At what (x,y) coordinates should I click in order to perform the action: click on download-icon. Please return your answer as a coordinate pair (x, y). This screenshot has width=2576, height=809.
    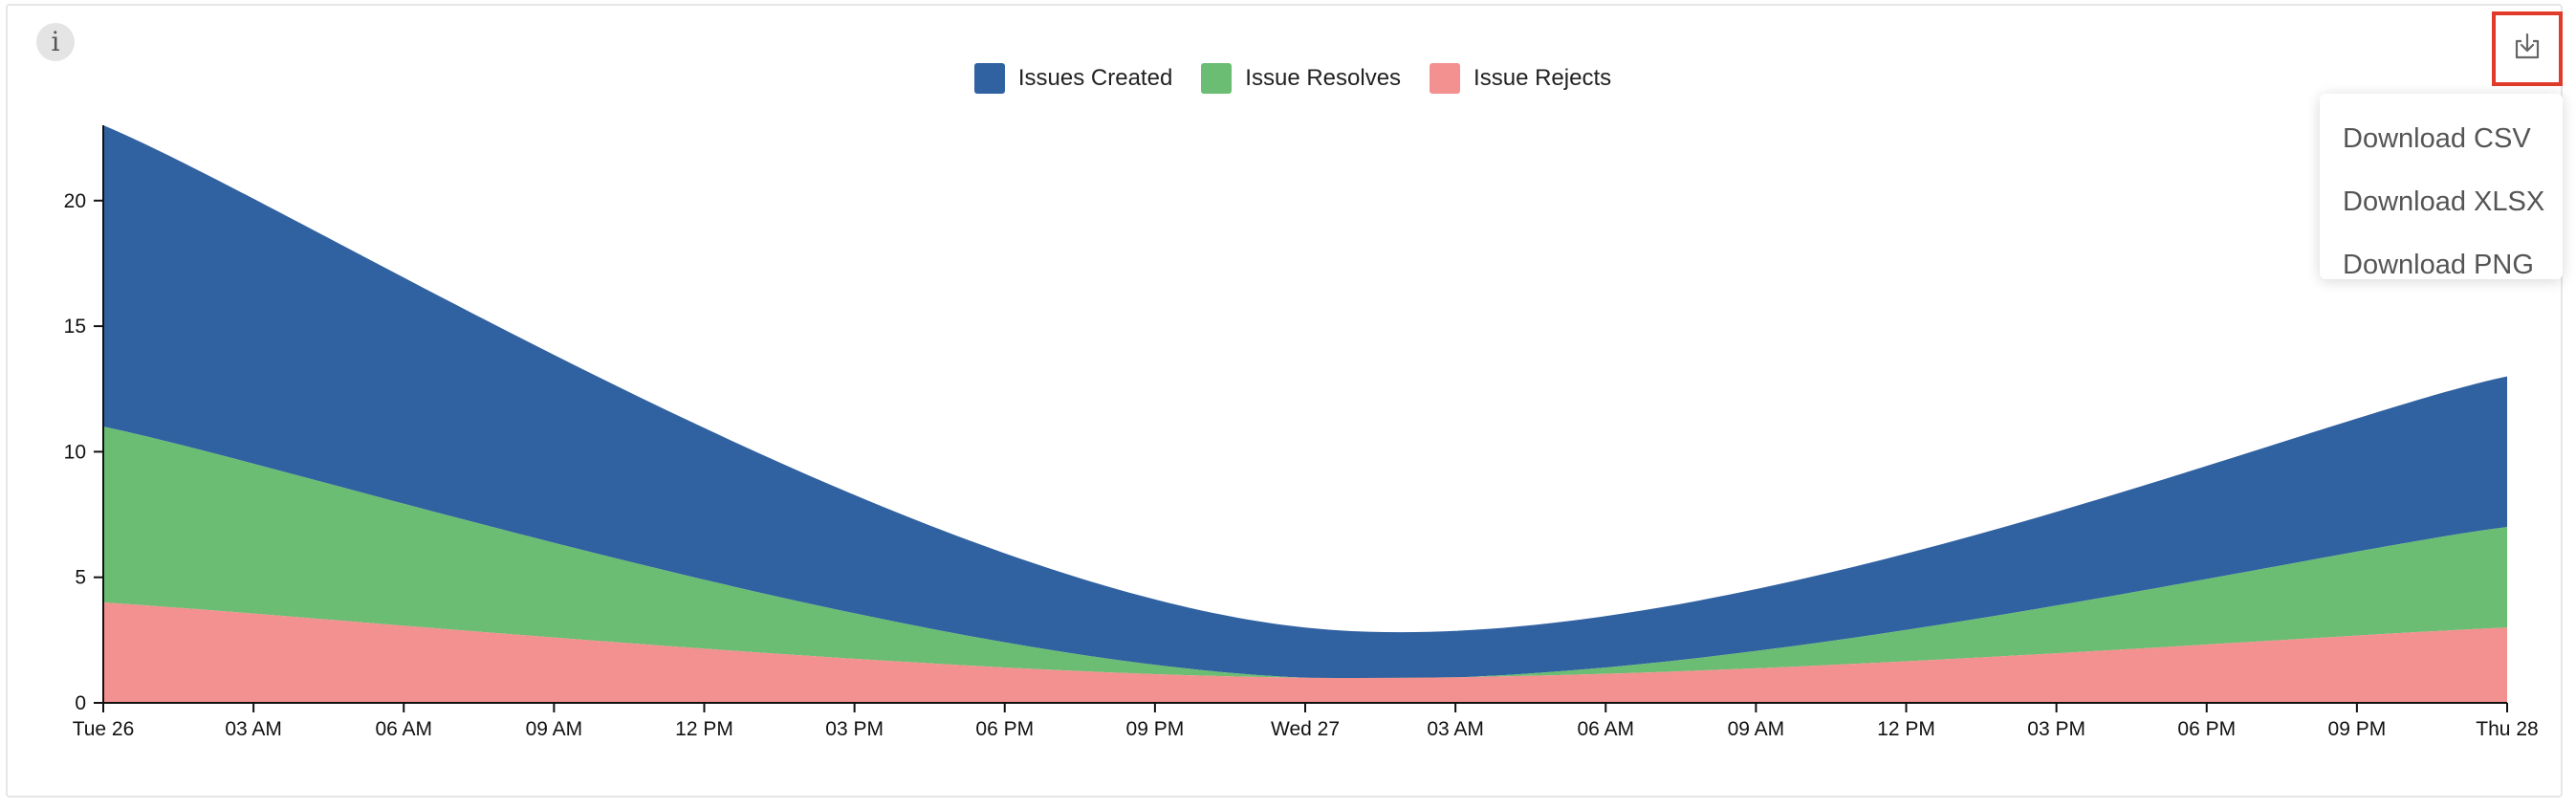
    Looking at the image, I should click on (2527, 46).